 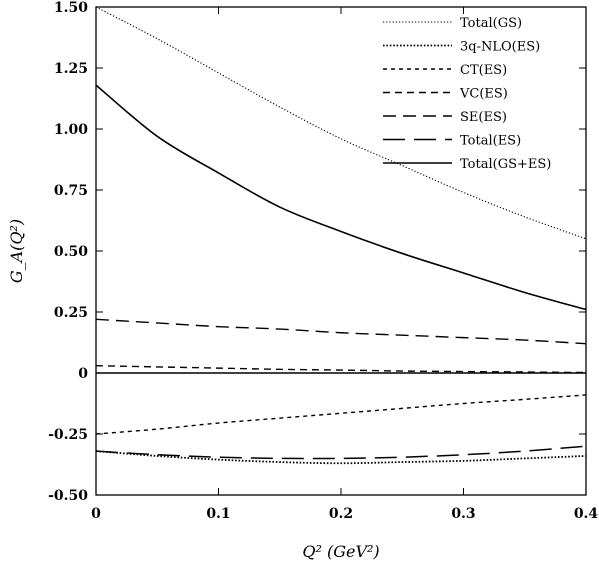 I want to click on y-tick-label: -0.25, so click(x=68, y=435).